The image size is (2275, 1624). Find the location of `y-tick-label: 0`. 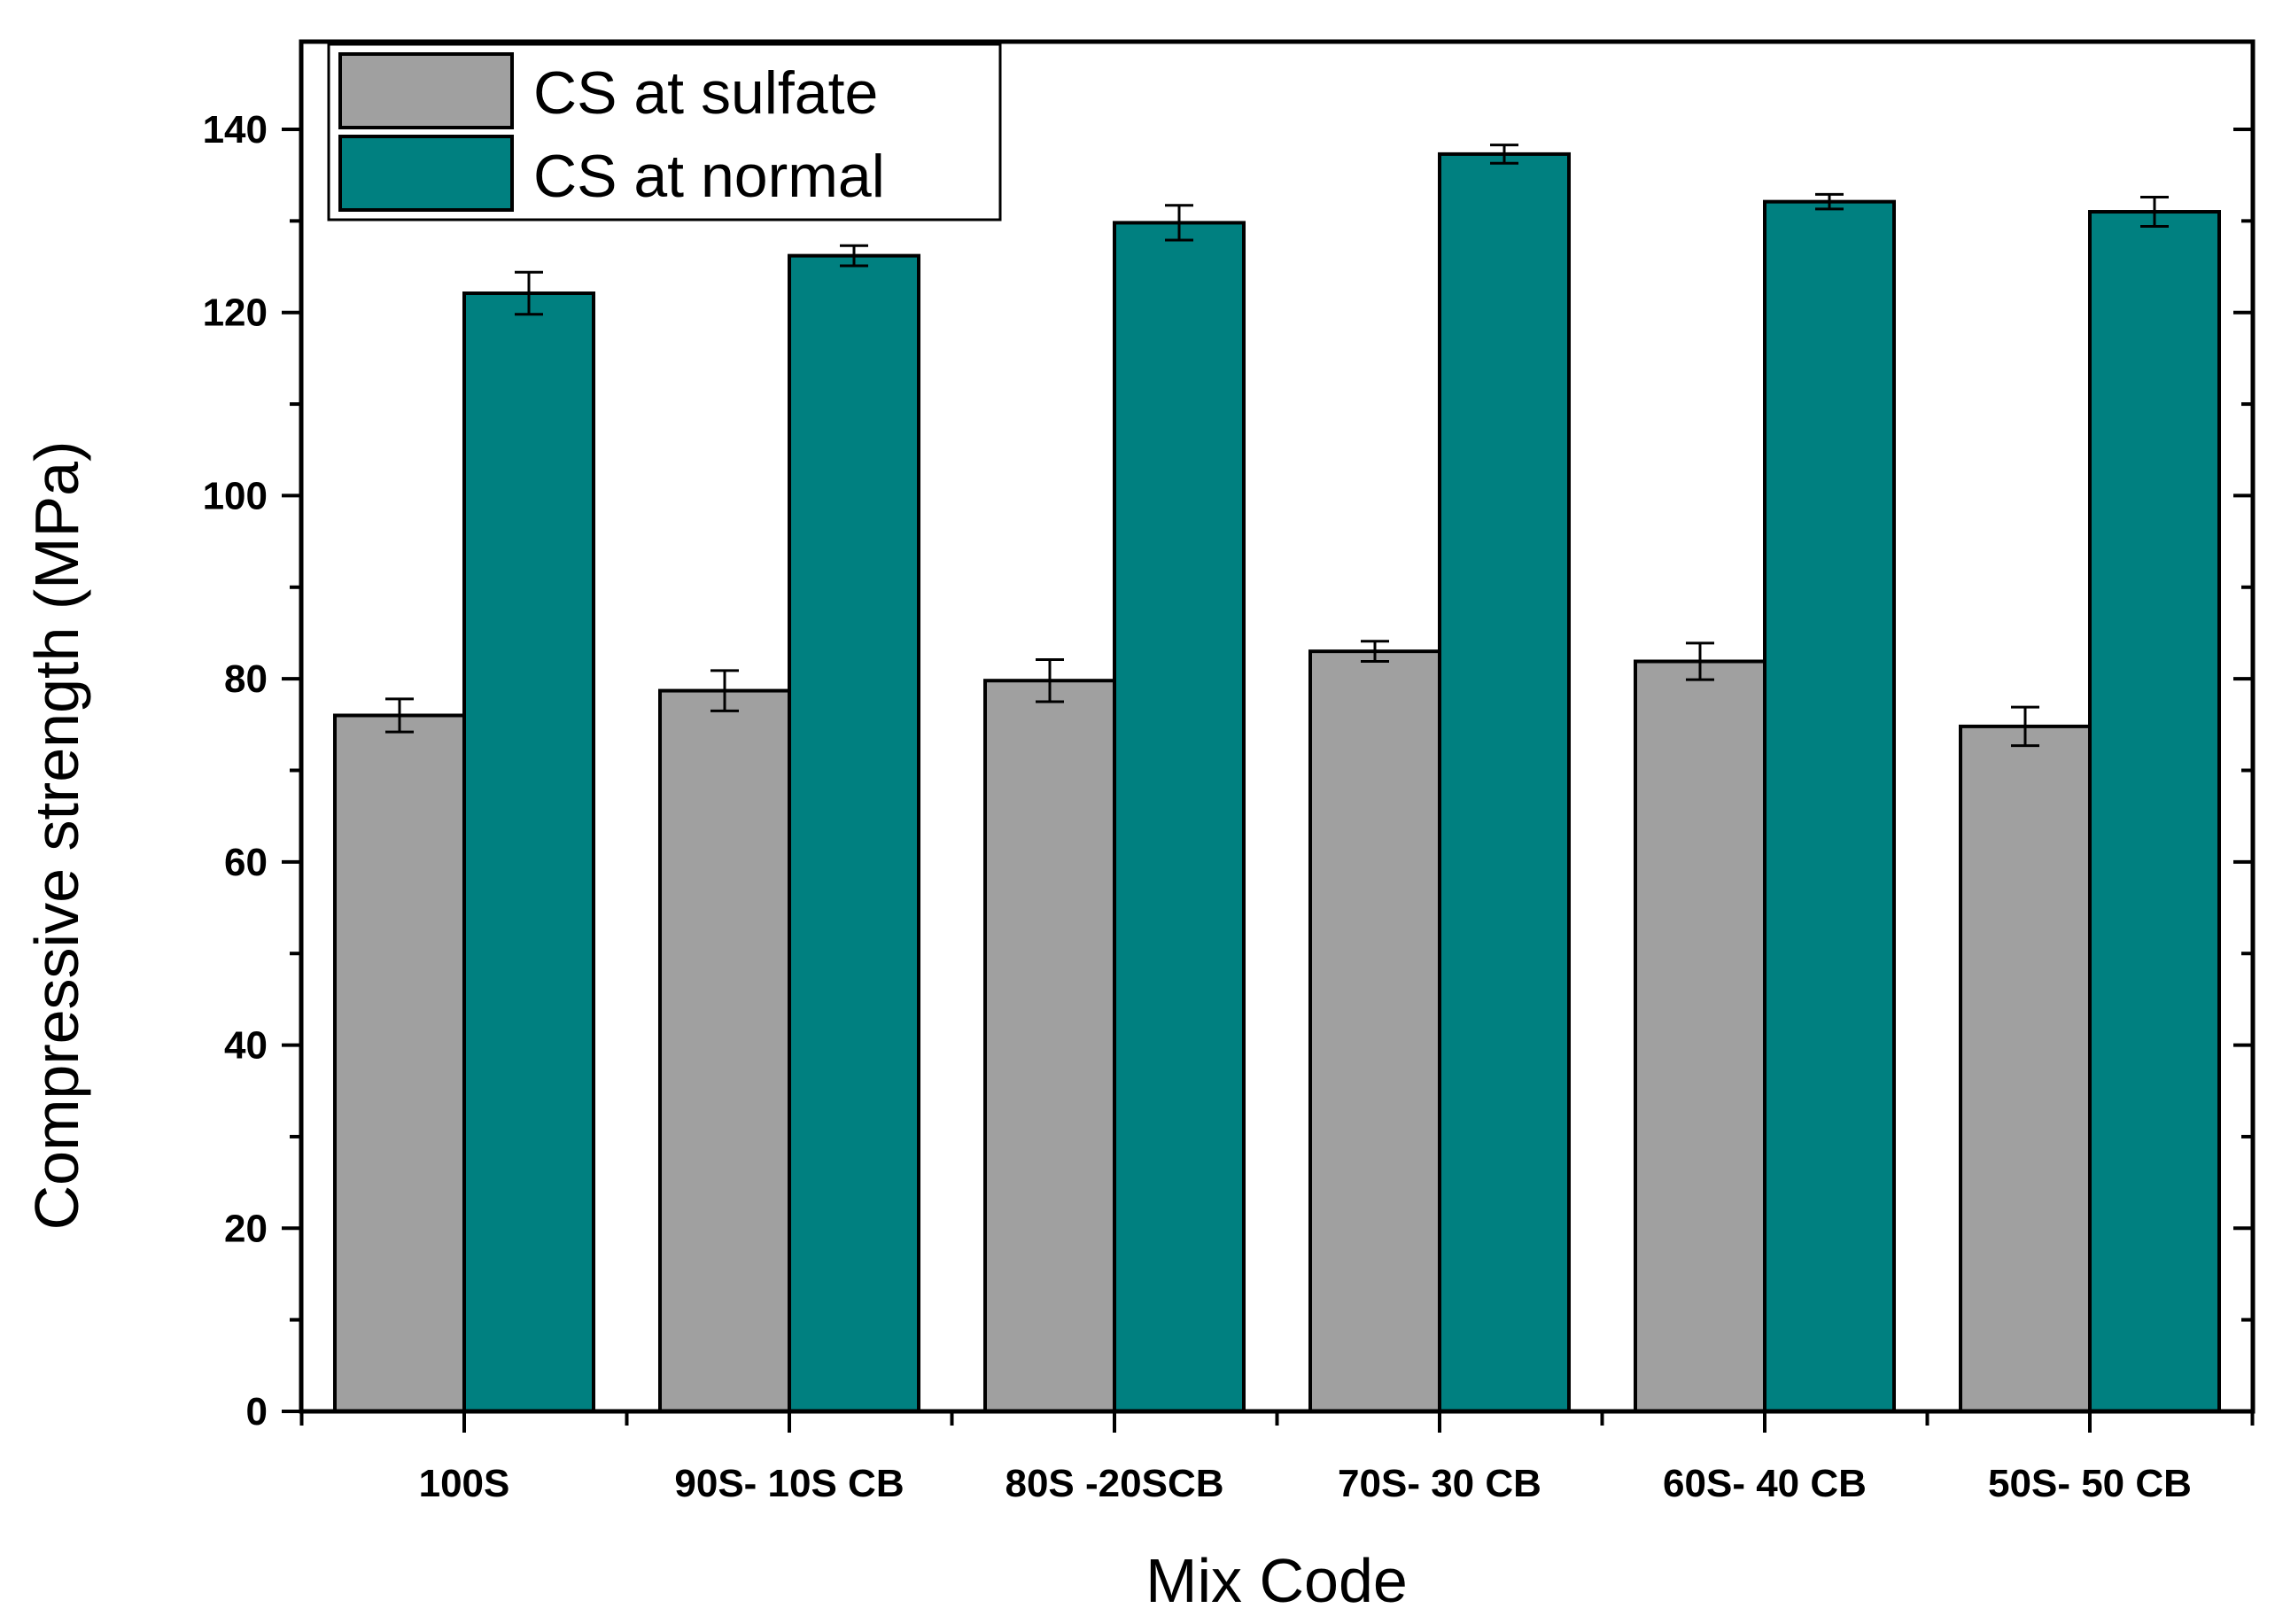

y-tick-label: 0 is located at coordinates (257, 1412).